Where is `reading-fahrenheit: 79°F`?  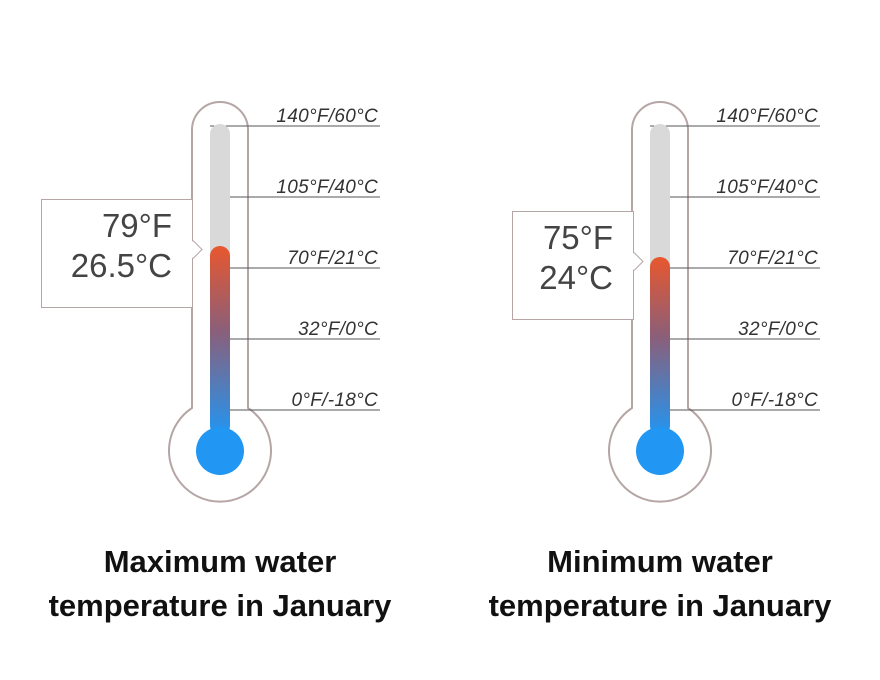
reading-fahrenheit: 79°F is located at coordinates (136, 225).